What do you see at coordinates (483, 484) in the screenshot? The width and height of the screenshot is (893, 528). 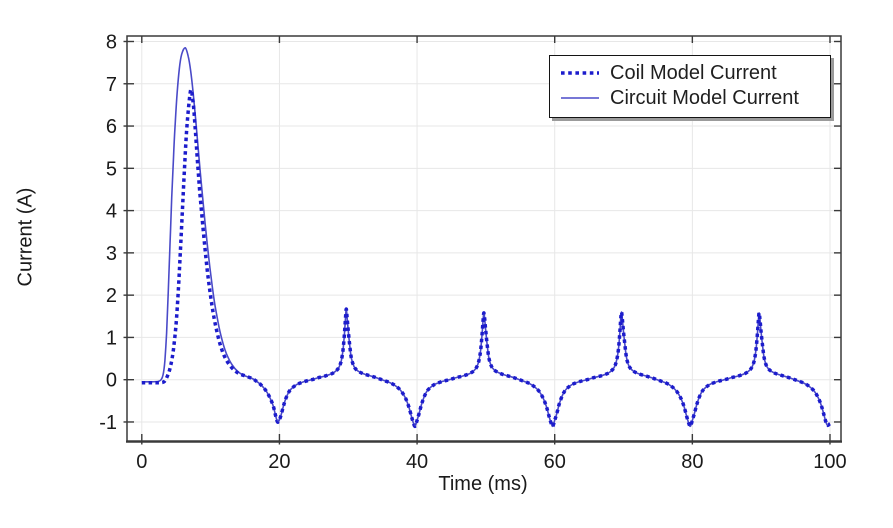 I see `x-axis-title: Time (ms)` at bounding box center [483, 484].